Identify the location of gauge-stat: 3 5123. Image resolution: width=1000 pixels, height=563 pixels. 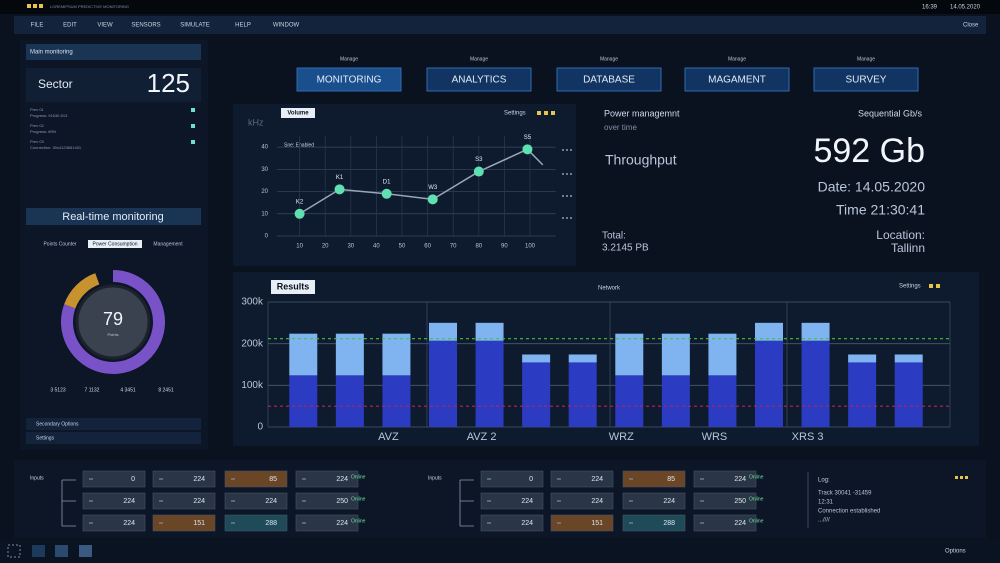
(58, 390).